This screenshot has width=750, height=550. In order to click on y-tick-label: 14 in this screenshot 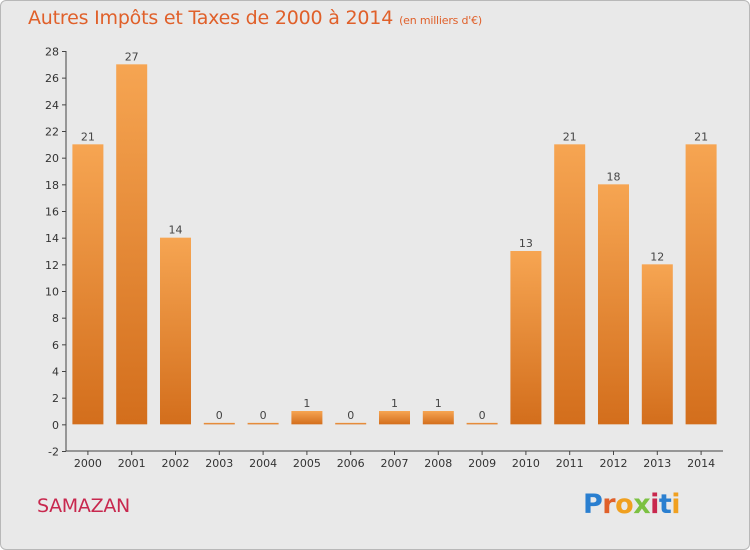, I will do `click(52, 238)`.